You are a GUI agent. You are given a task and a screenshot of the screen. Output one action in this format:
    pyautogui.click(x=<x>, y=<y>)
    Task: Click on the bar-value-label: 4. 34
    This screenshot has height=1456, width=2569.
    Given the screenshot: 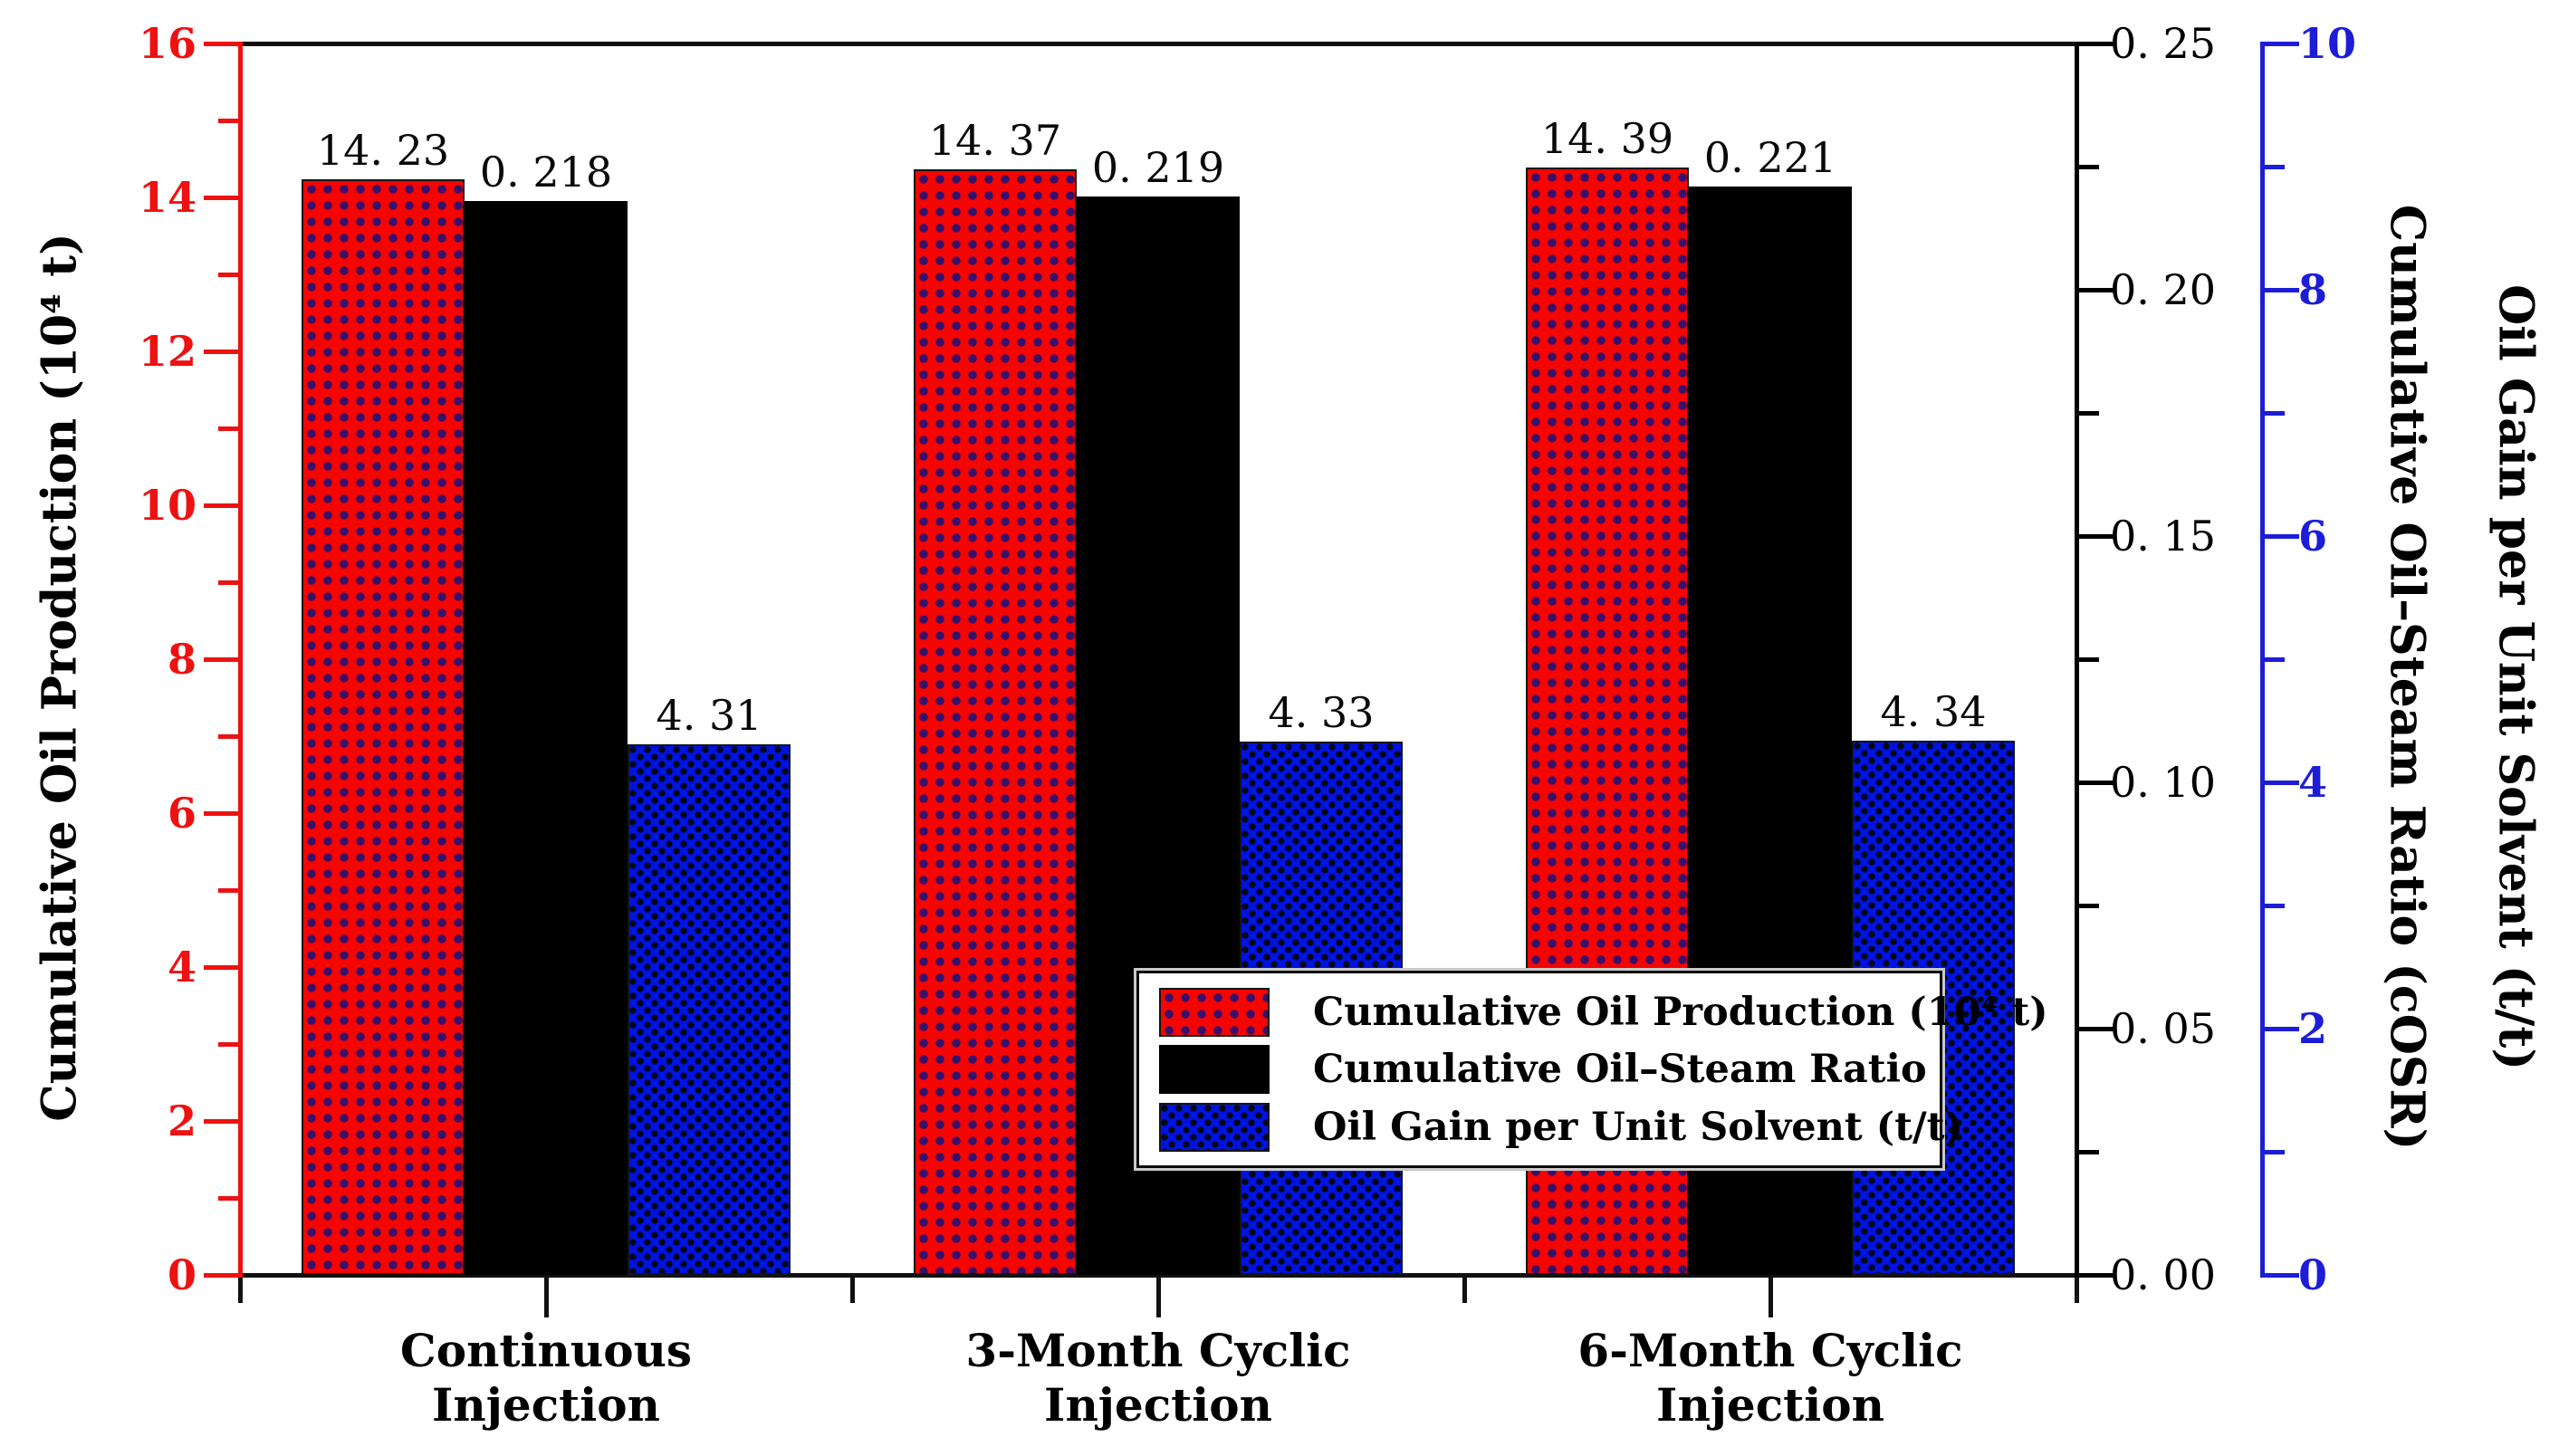 What is the action you would take?
    pyautogui.click(x=1933, y=711)
    